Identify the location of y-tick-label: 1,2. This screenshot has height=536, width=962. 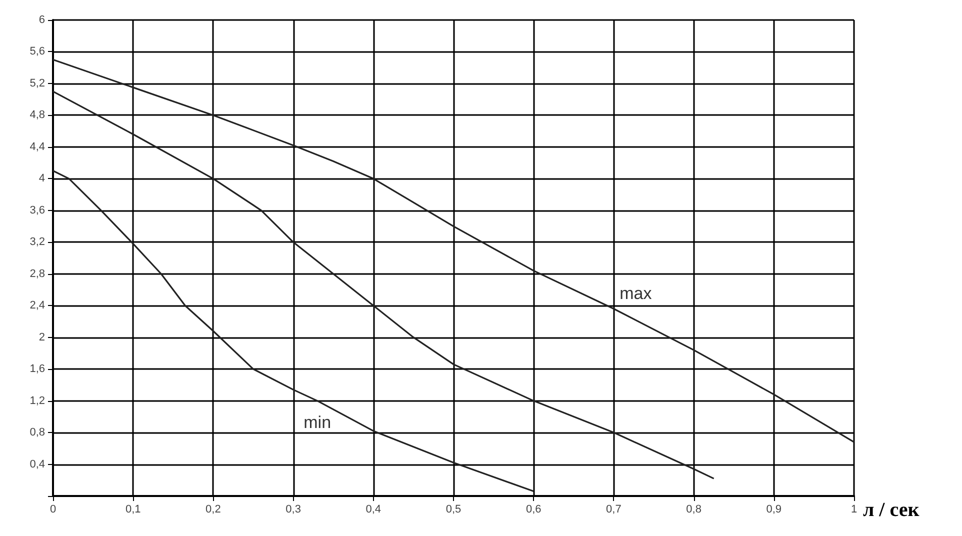
(37, 400).